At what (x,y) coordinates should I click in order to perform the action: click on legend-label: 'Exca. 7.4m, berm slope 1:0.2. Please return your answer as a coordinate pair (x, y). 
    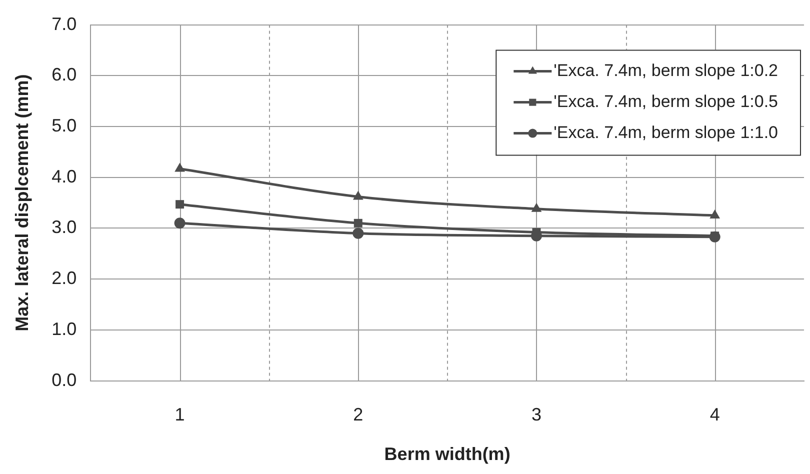
    Looking at the image, I should click on (666, 70).